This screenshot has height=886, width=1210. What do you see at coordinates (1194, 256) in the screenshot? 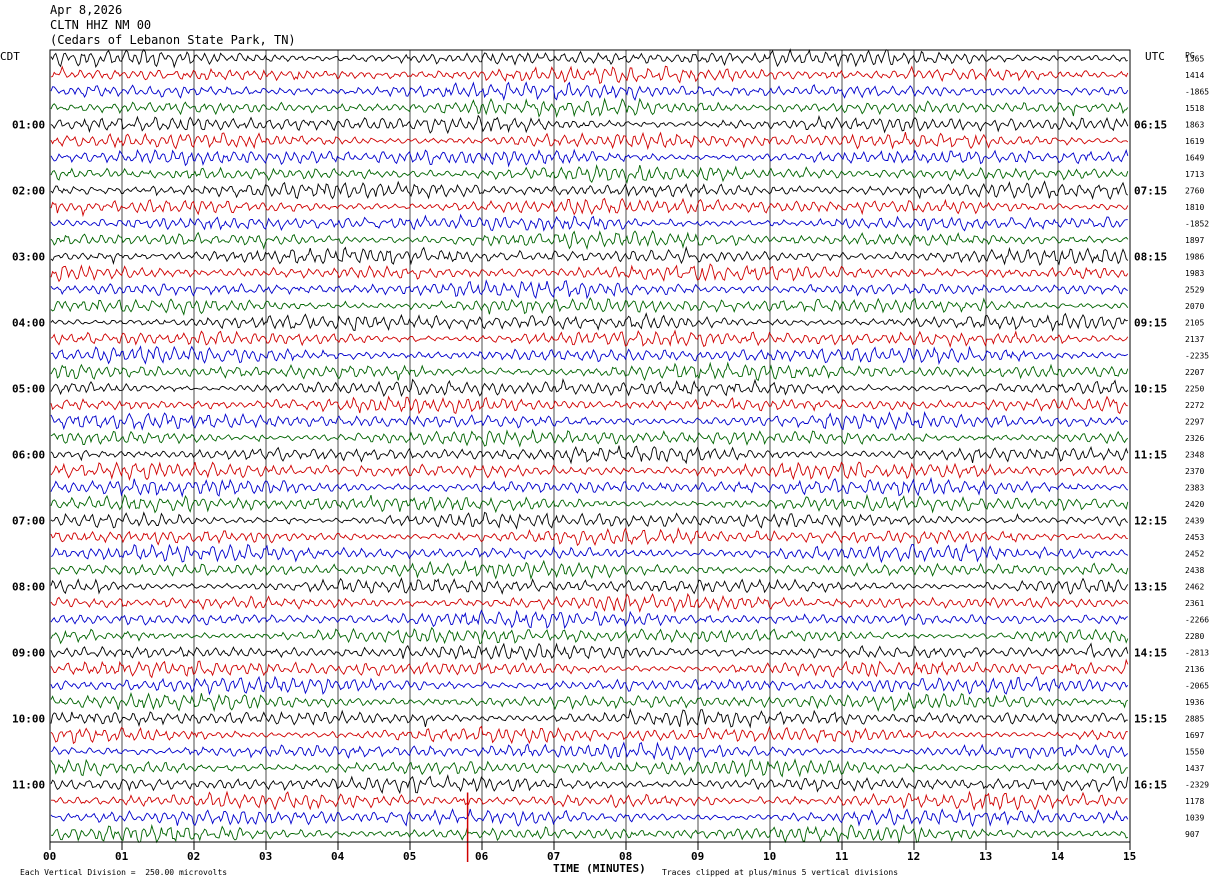
I see `row-value-label: 1986` at bounding box center [1194, 256].